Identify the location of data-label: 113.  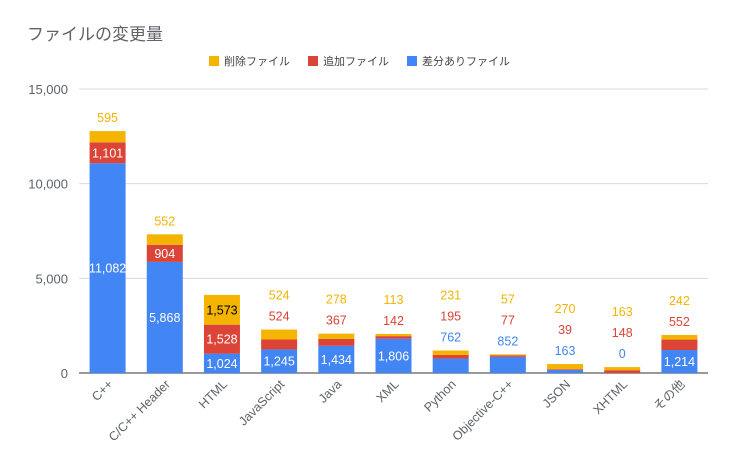
(394, 300).